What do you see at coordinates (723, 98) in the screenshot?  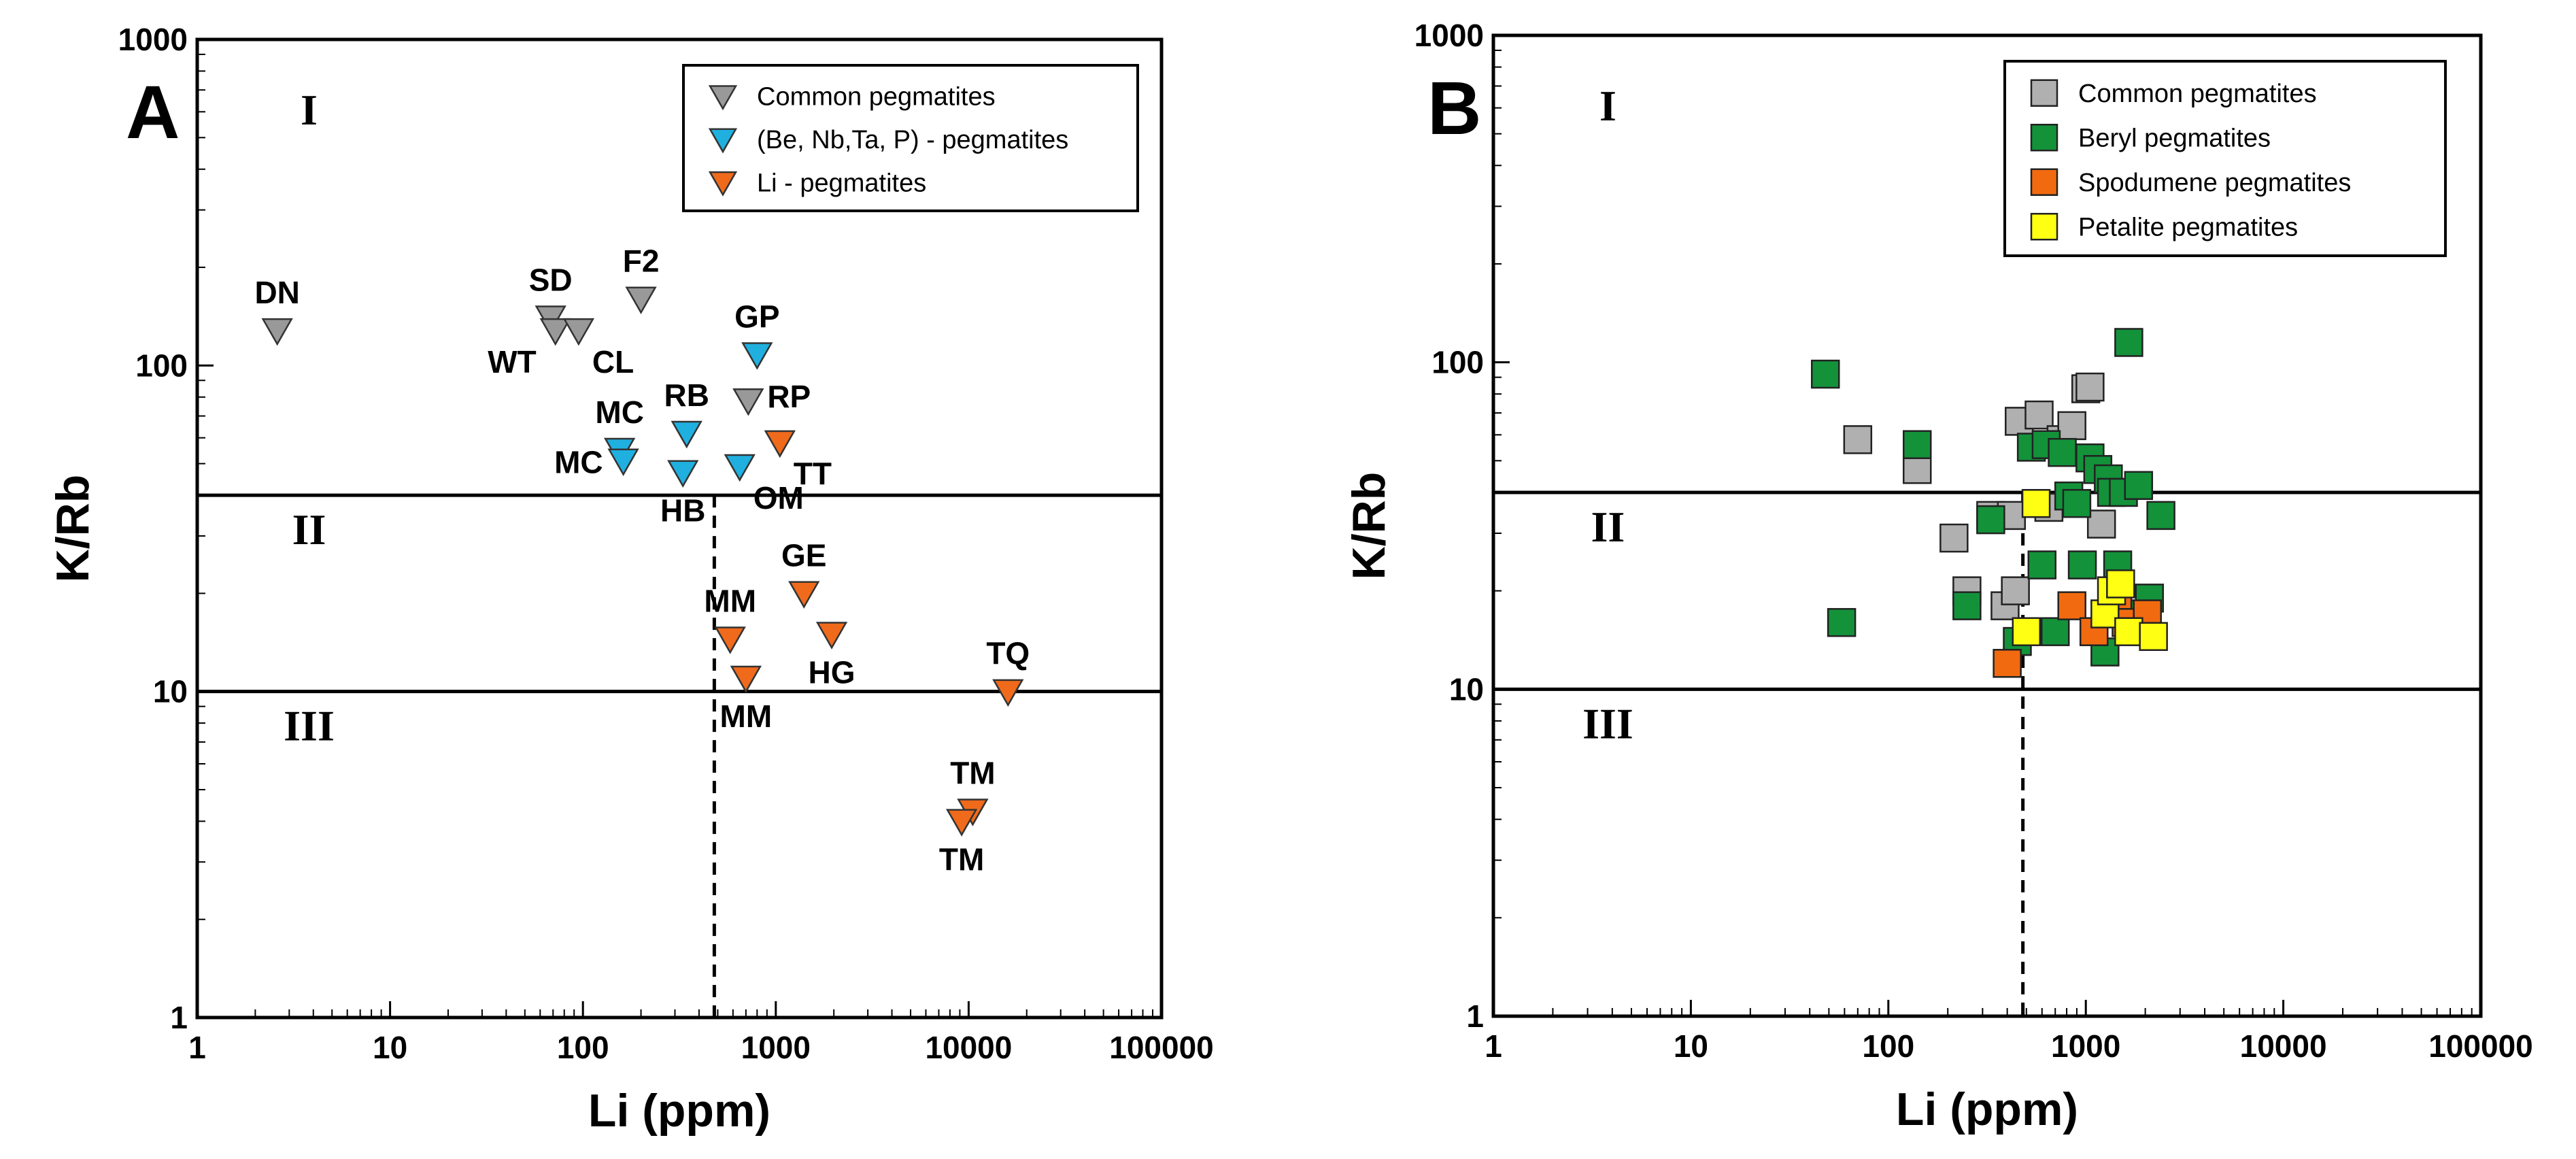 I see `legend-marker-common` at bounding box center [723, 98].